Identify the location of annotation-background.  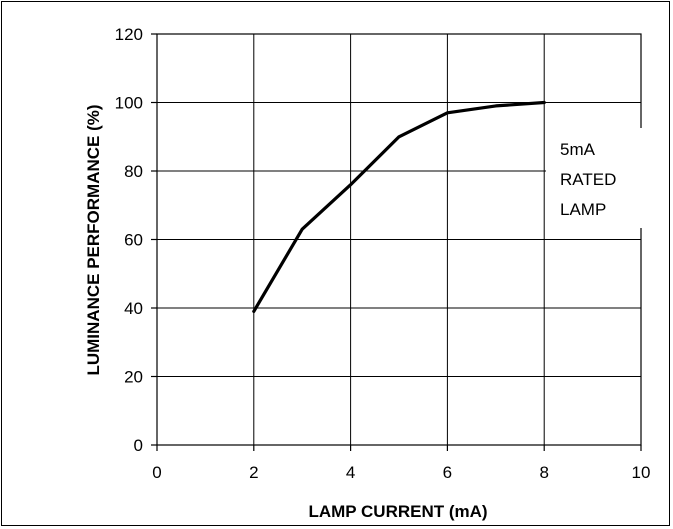
(594, 178).